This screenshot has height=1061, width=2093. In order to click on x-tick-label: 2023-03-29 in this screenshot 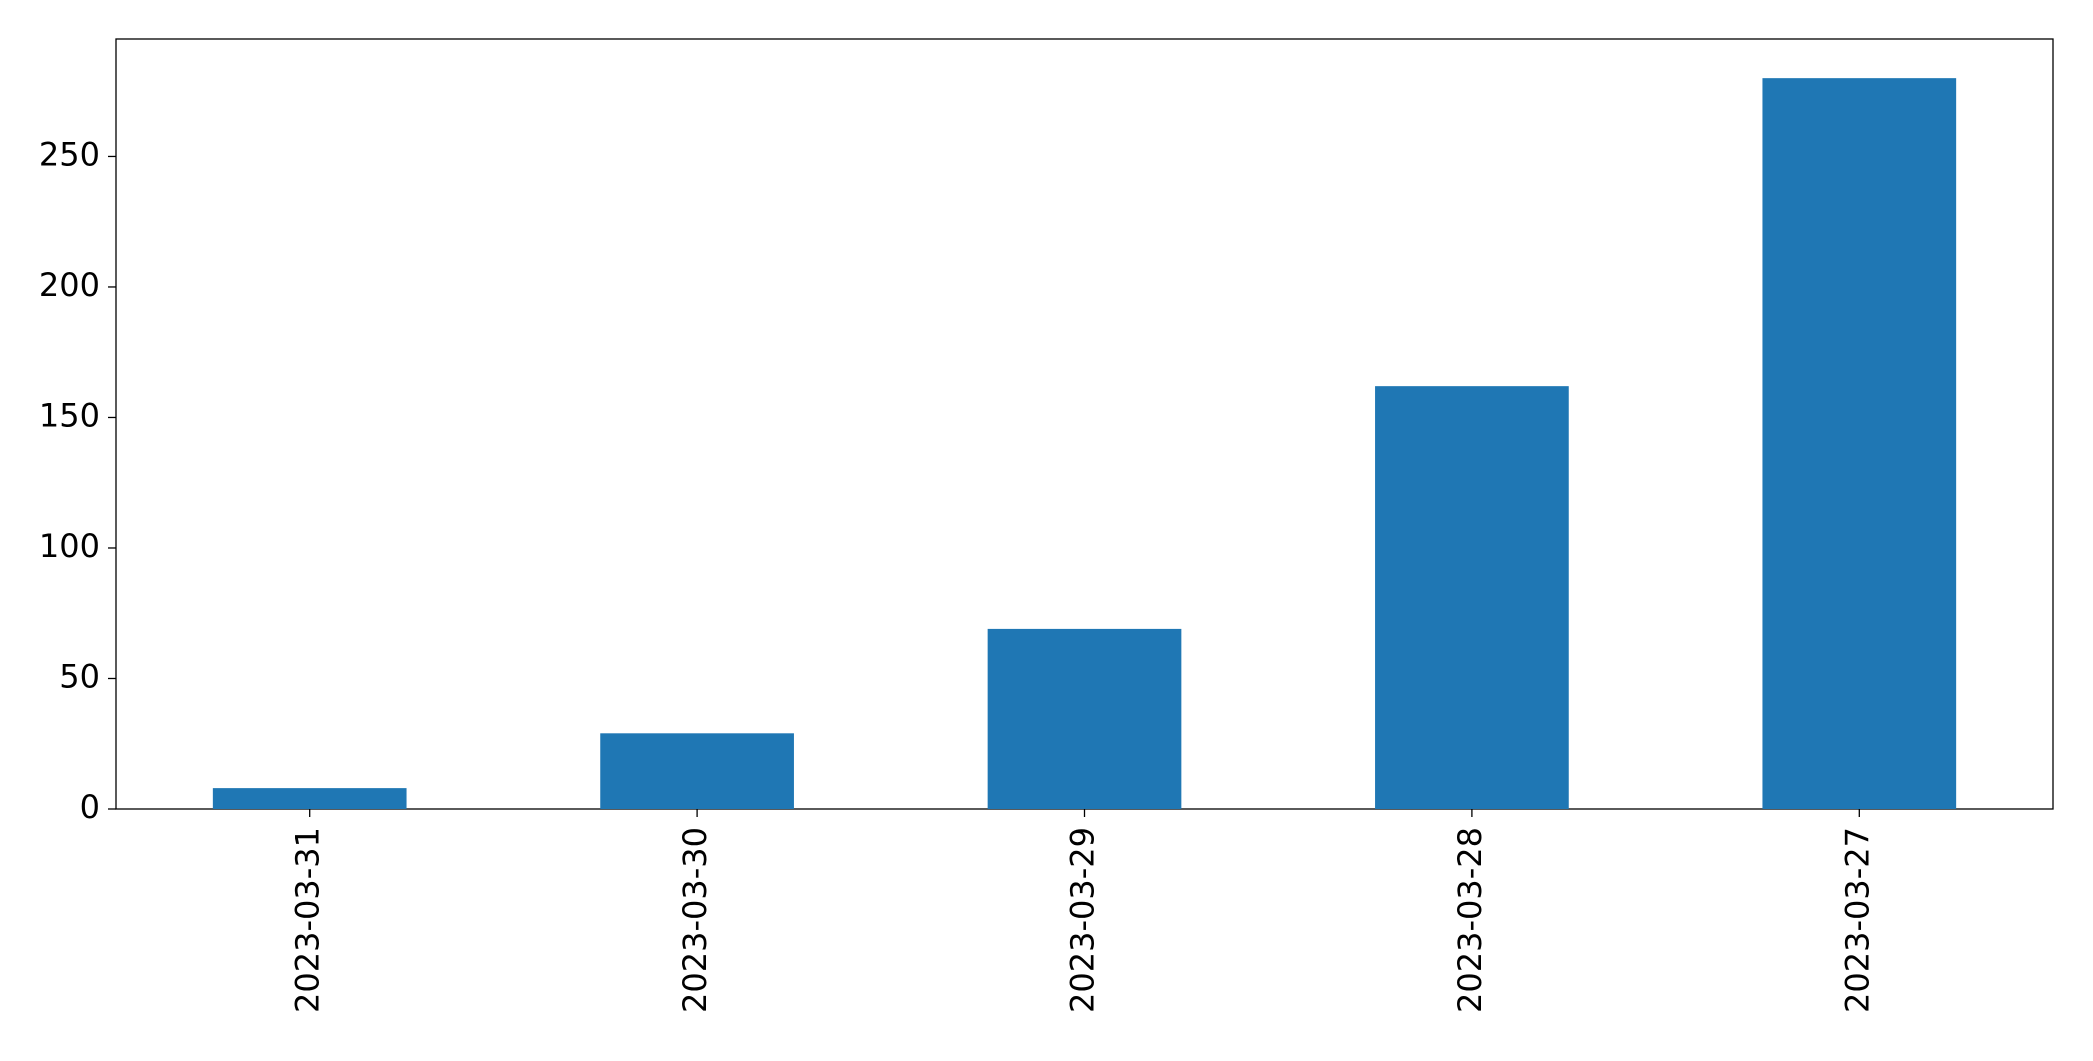, I will do `click(1083, 920)`.